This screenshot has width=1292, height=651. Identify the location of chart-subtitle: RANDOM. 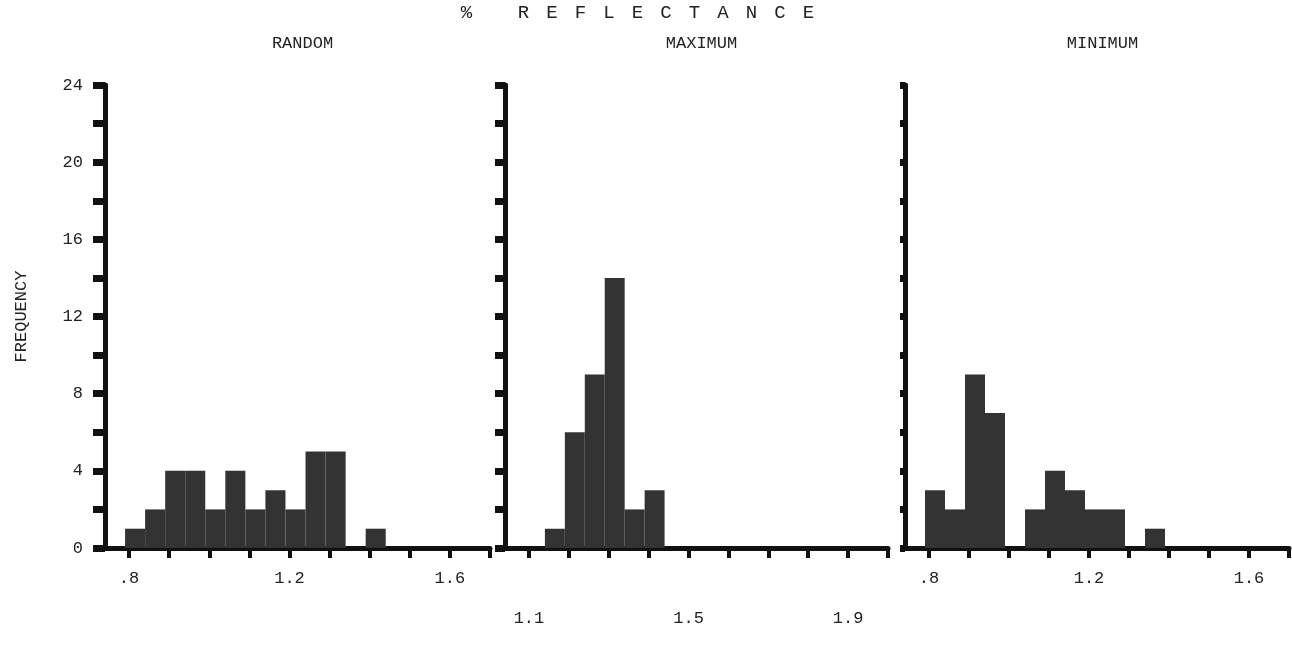
(302, 43).